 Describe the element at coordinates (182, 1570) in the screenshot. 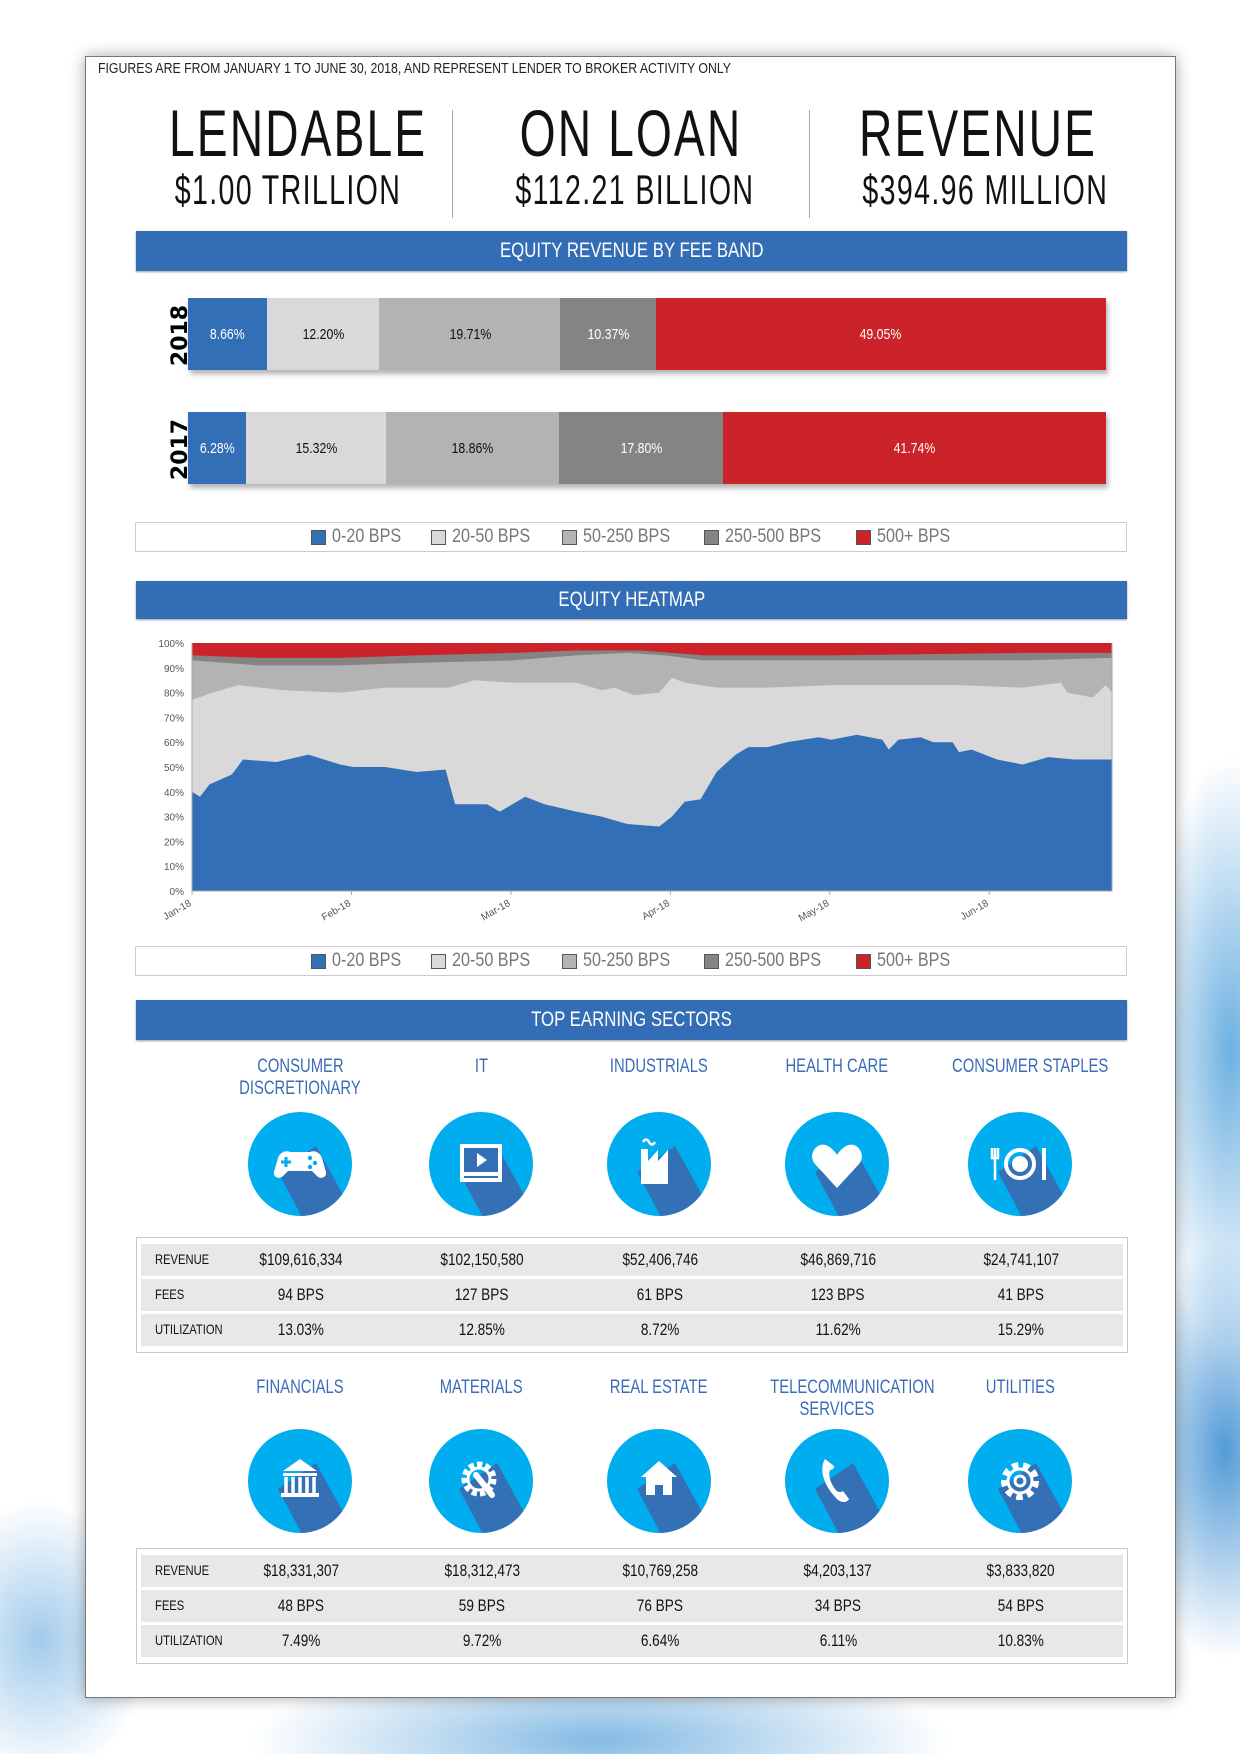

I see `row-label: REVENUE` at that location.